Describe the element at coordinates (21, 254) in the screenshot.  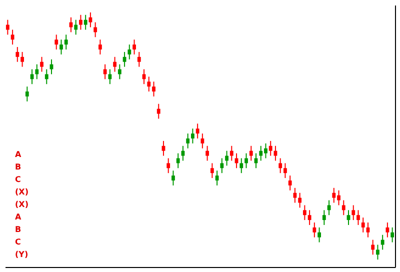
I see `annotation: (Y)` at that location.